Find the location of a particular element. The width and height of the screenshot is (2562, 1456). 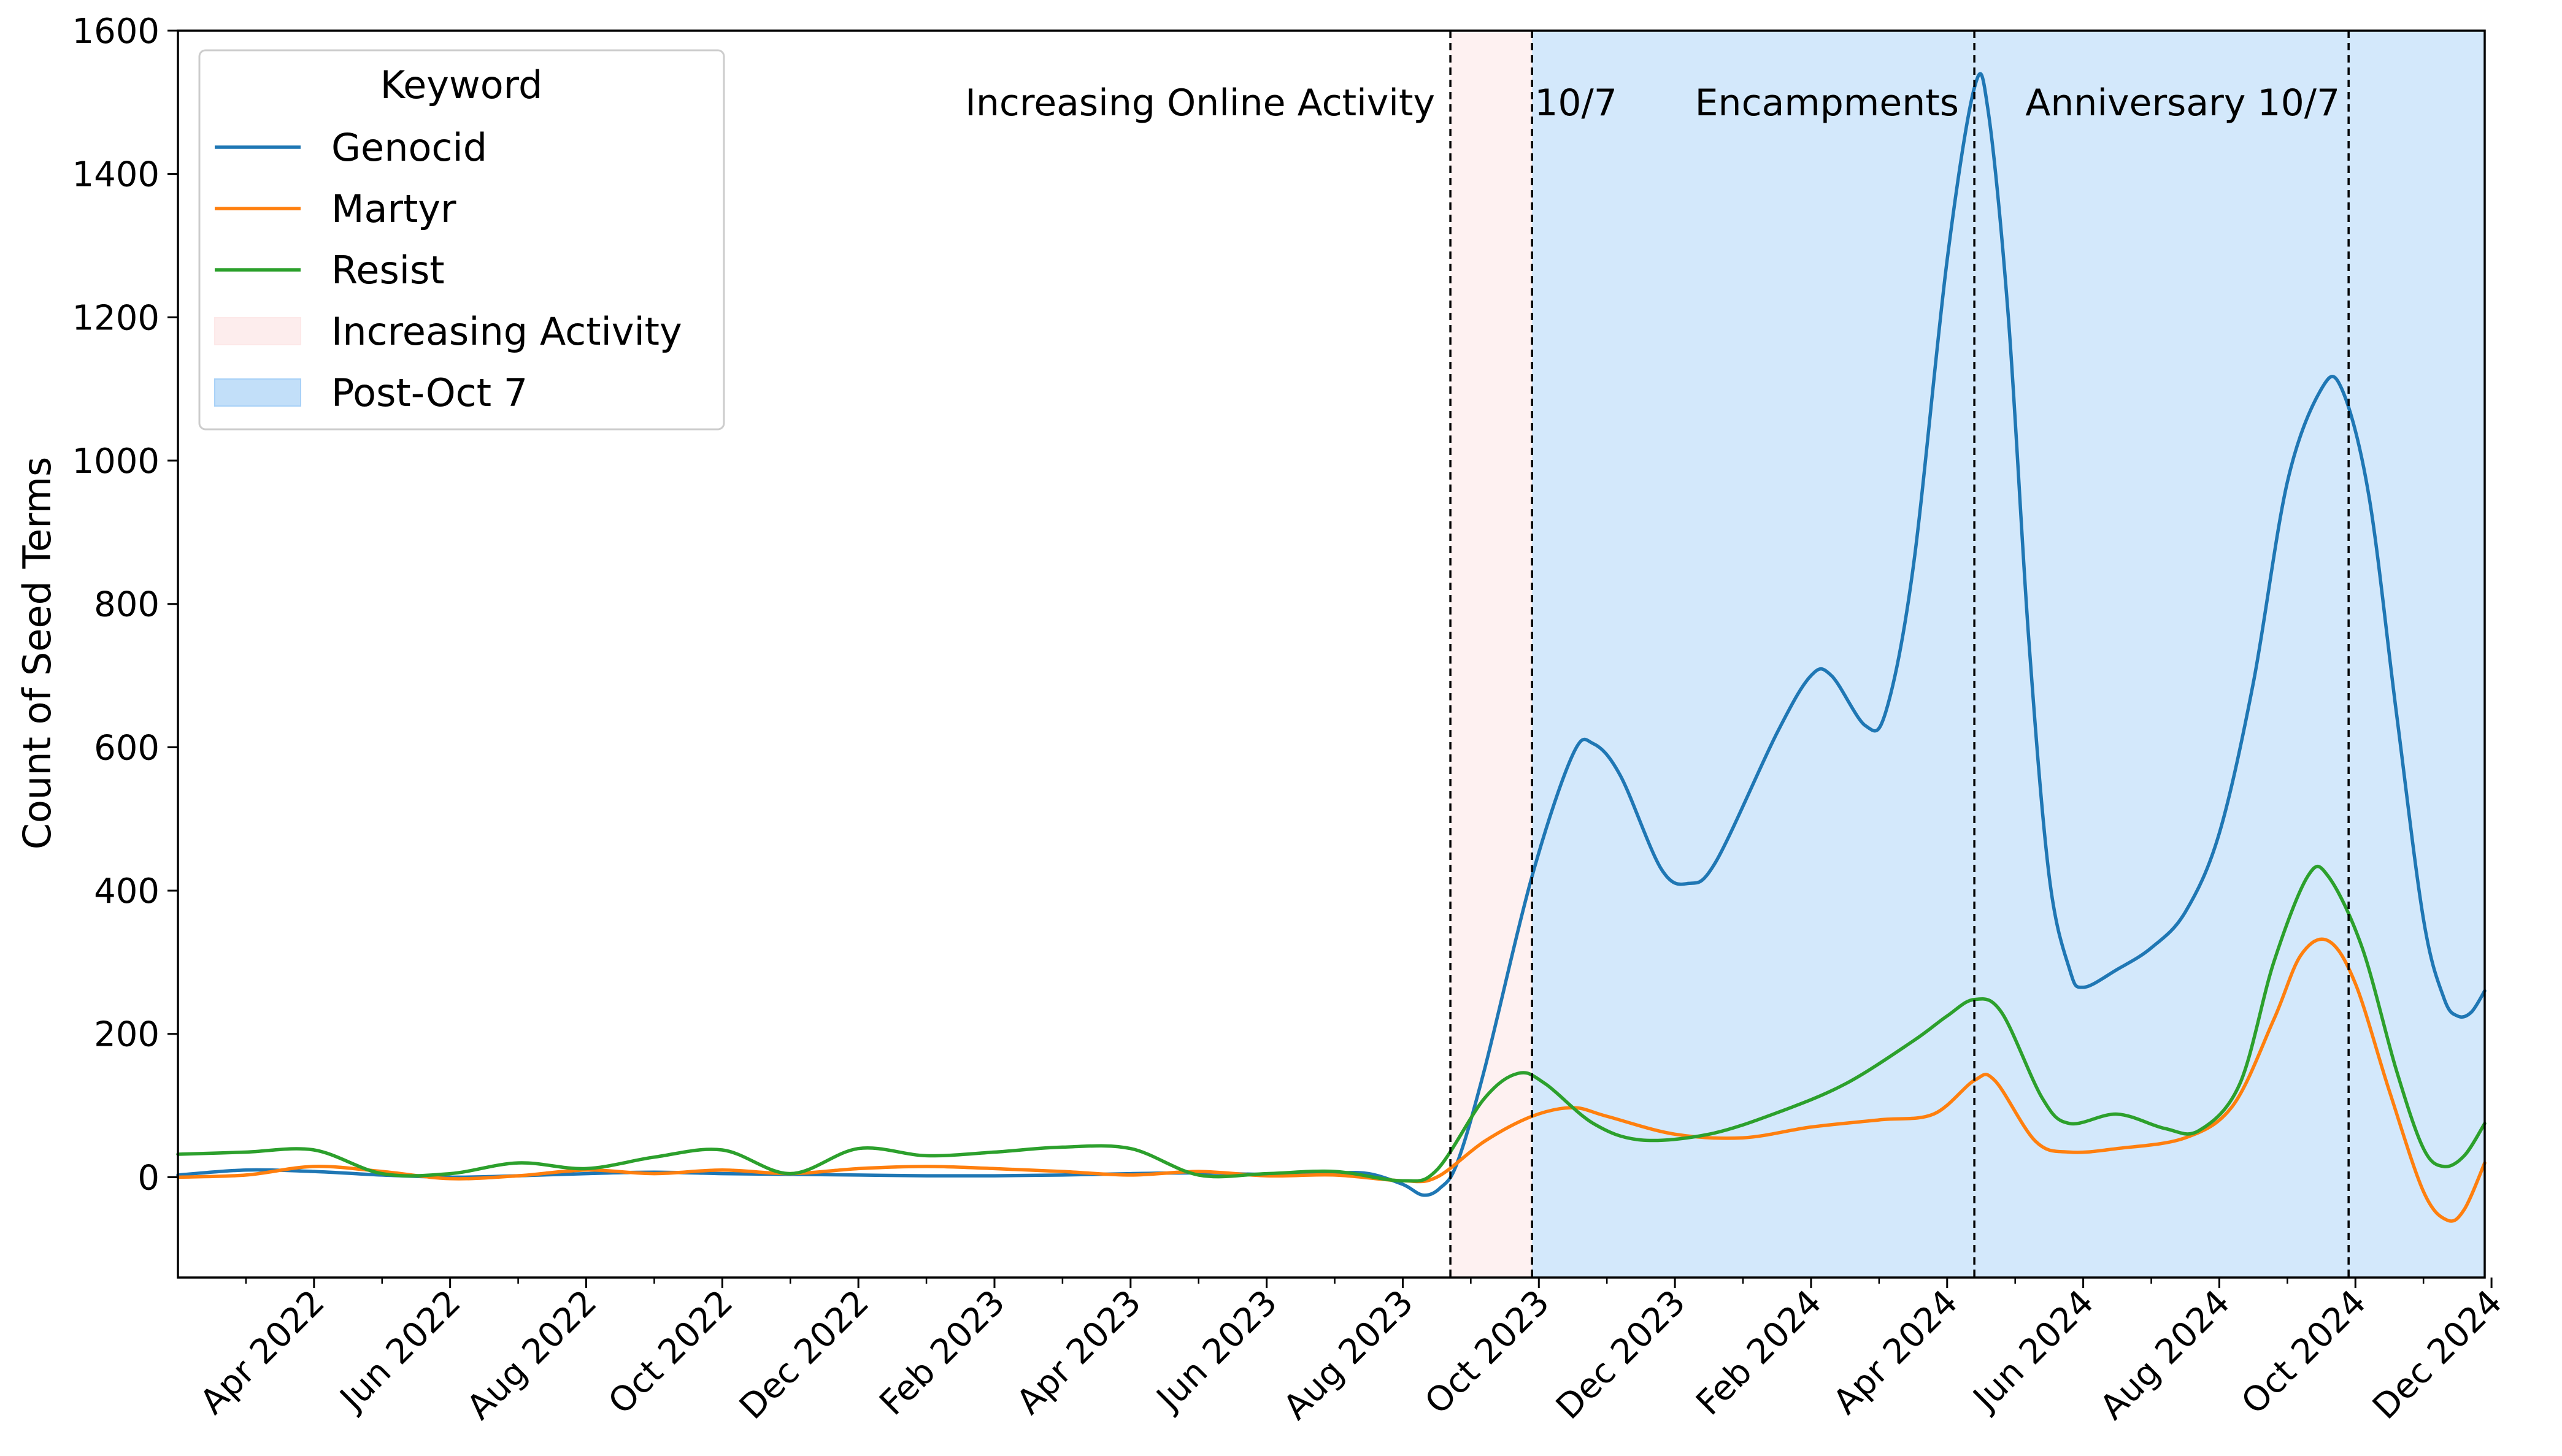

y-tick-label: 400 is located at coordinates (127, 891).